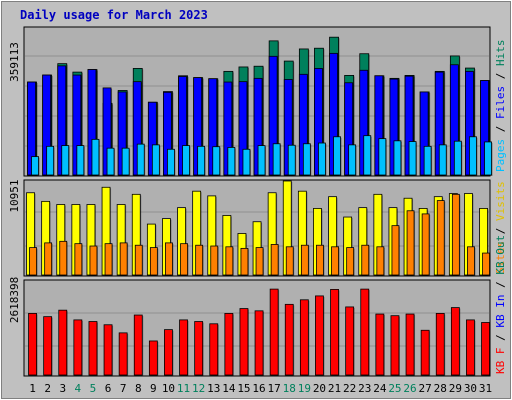 Image resolution: width=512 pixels, height=400 pixels. I want to click on x-tick-label-day-14: 14, so click(229, 388).